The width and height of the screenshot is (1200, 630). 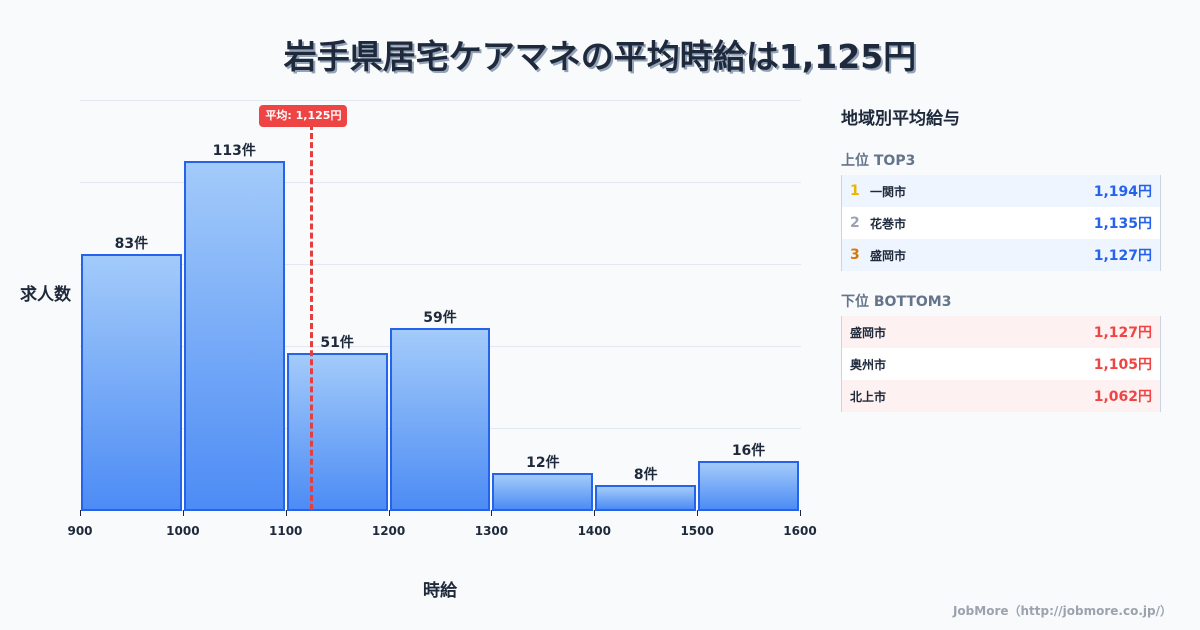 I want to click on table-row: 北上市 1,062円, so click(x=1001, y=396).